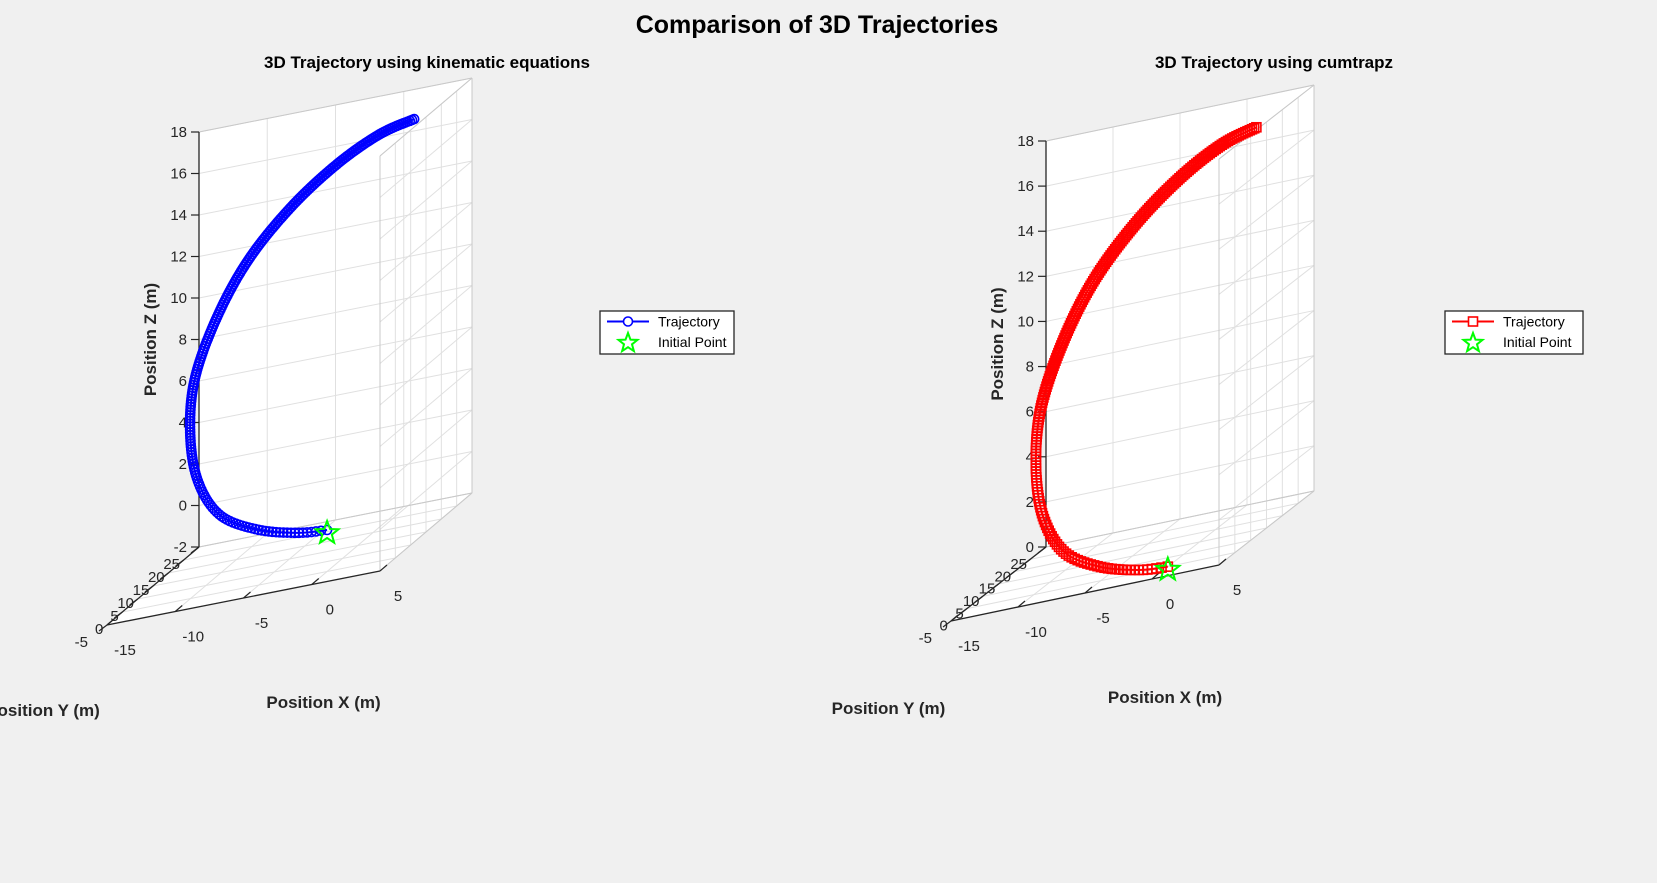 Image resolution: width=1657 pixels, height=883 pixels. Describe the element at coordinates (971, 601) in the screenshot. I see `y-tick-label: 10` at that location.